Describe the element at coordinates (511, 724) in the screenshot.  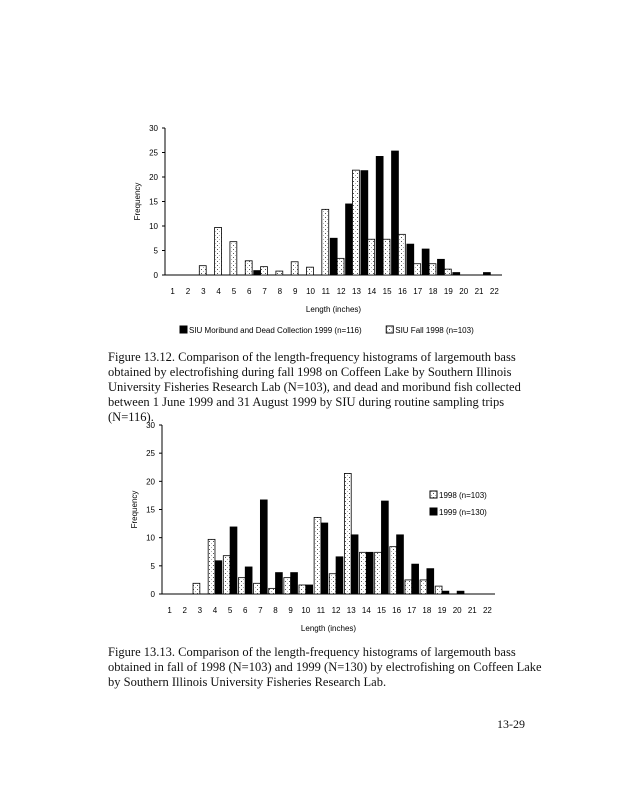
I see `page-number: 13-29` at that location.